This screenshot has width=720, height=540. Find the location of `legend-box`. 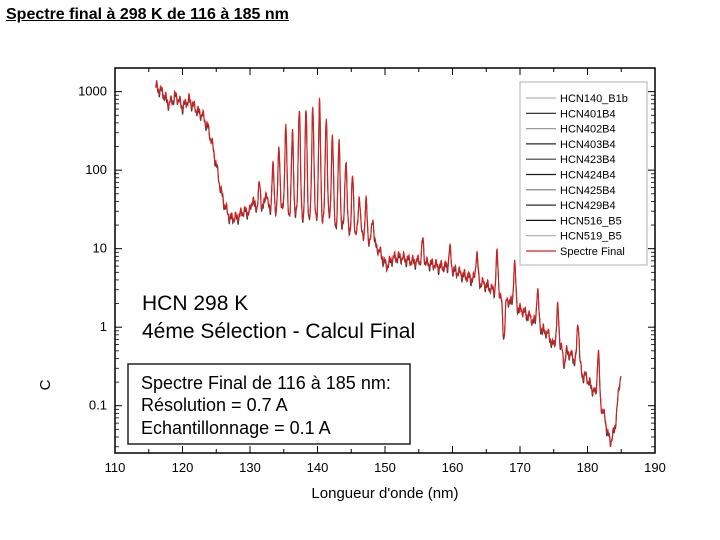

legend-box is located at coordinates (583, 173).